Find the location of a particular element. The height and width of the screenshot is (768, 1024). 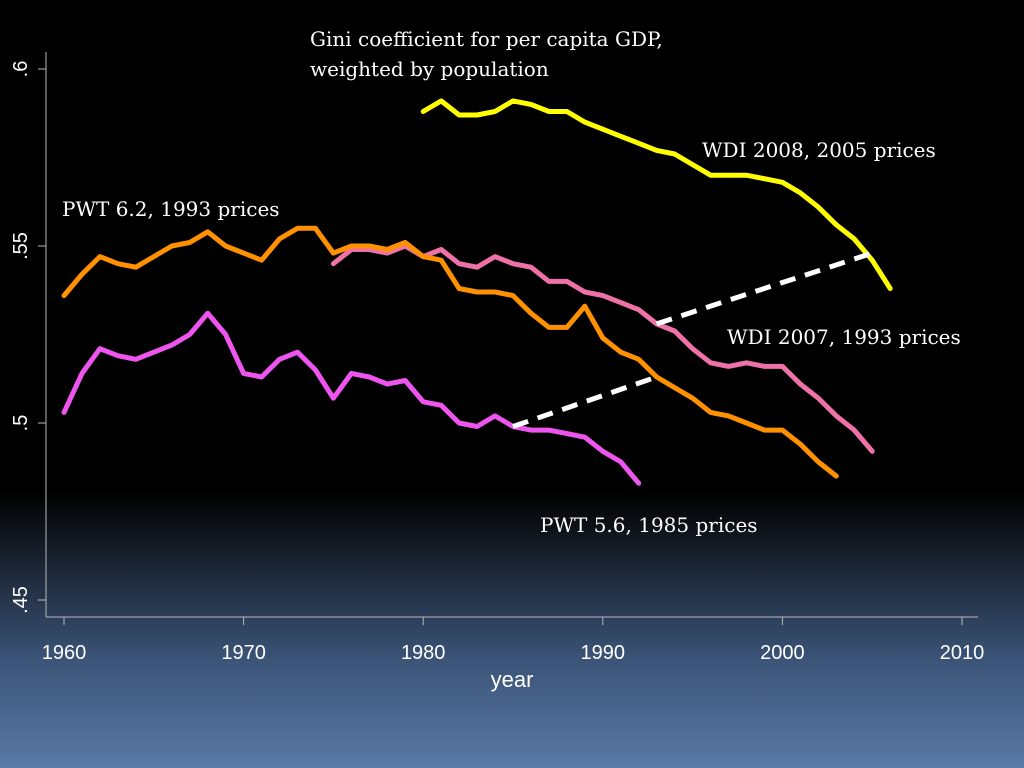

y-tick-label: .45 is located at coordinates (21, 600).